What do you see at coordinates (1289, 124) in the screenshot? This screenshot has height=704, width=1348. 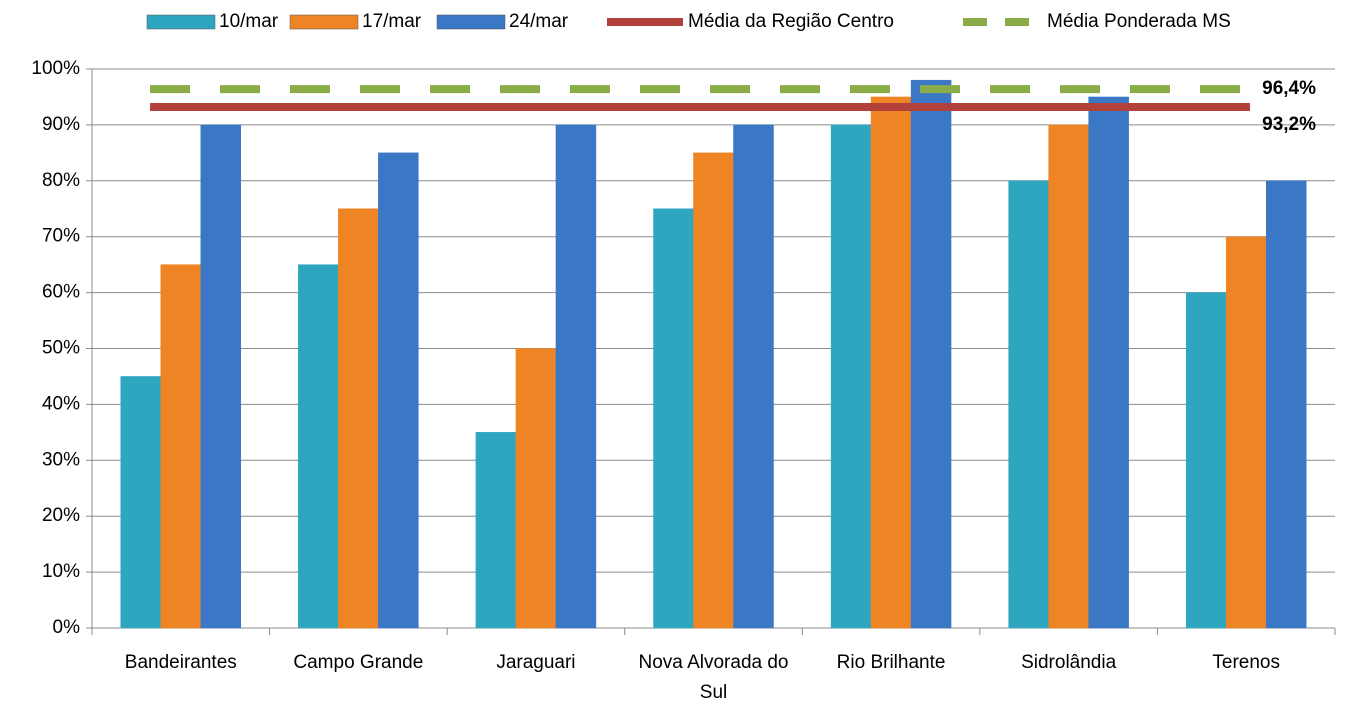 I see `reference-label: 93,2%` at bounding box center [1289, 124].